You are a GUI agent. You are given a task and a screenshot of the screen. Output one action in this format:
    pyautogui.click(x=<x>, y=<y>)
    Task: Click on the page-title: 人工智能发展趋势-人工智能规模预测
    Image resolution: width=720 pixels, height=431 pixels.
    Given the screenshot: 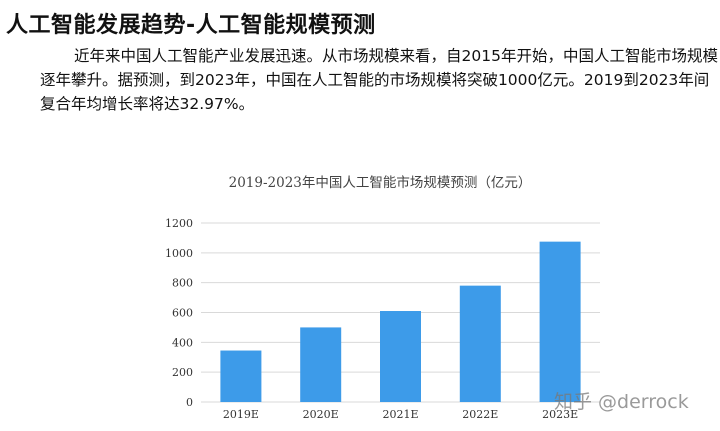 What is the action you would take?
    pyautogui.click(x=191, y=25)
    